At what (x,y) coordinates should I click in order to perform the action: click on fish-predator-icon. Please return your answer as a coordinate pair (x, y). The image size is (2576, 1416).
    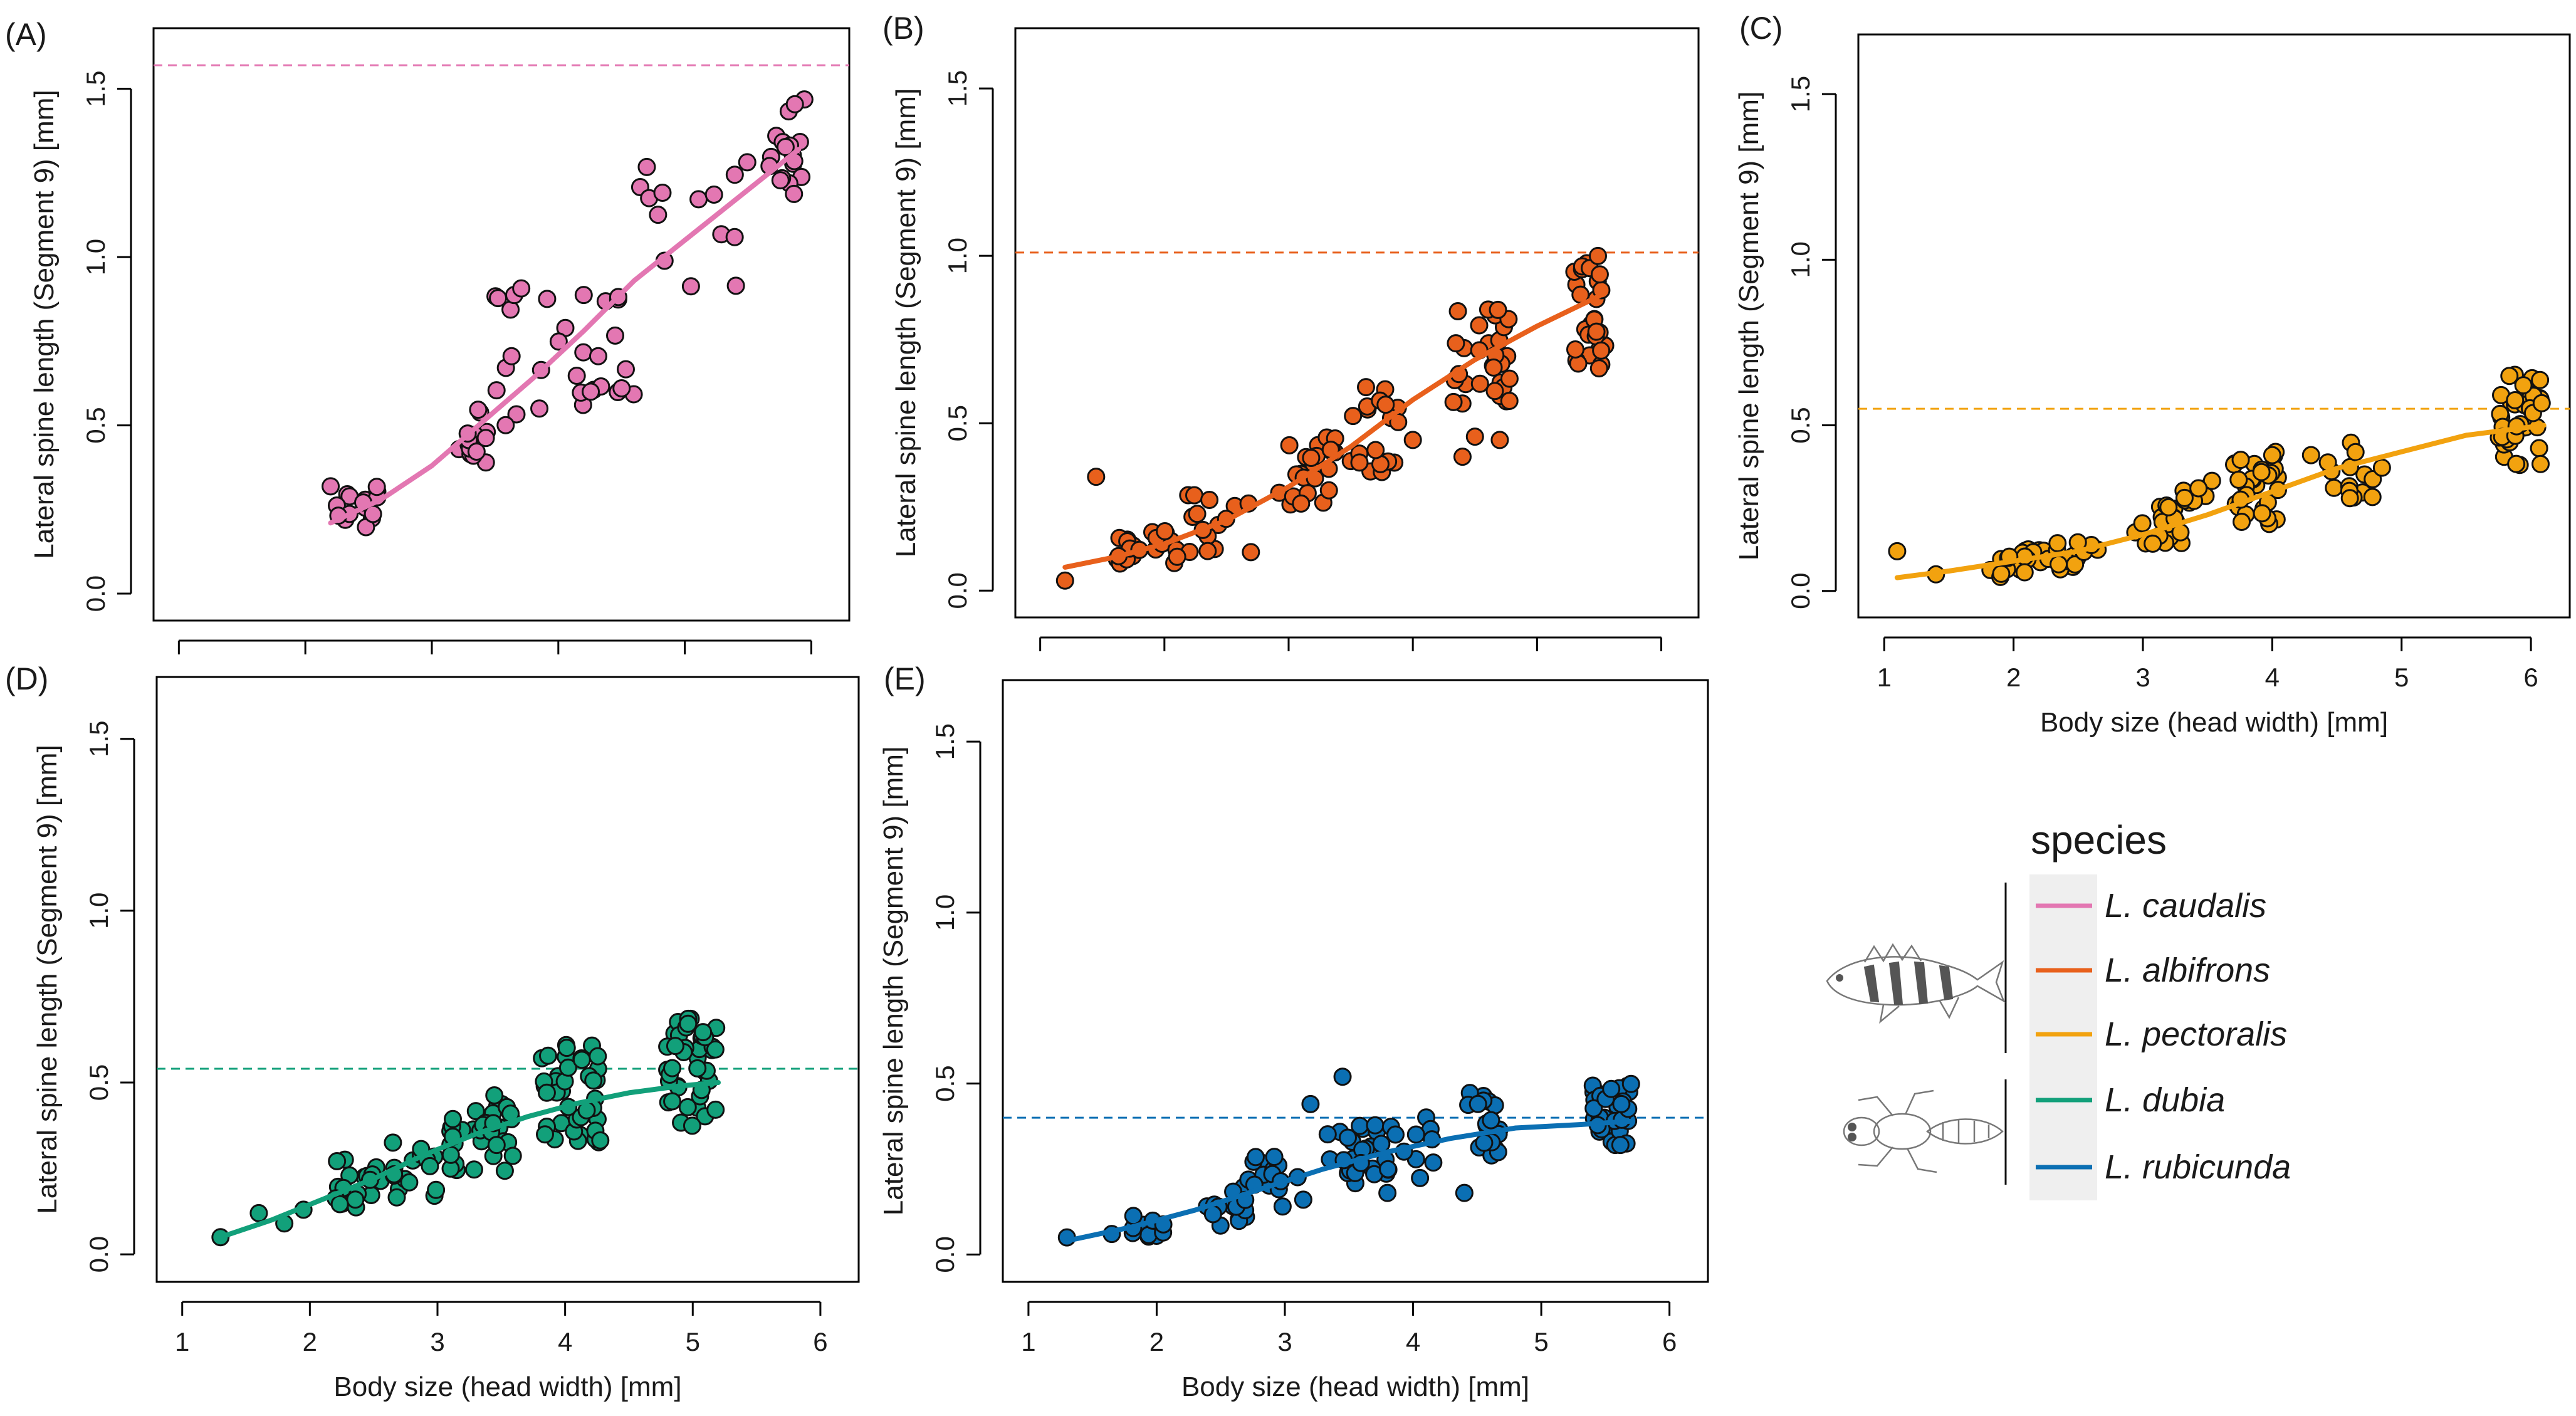
    Looking at the image, I should click on (1916, 983).